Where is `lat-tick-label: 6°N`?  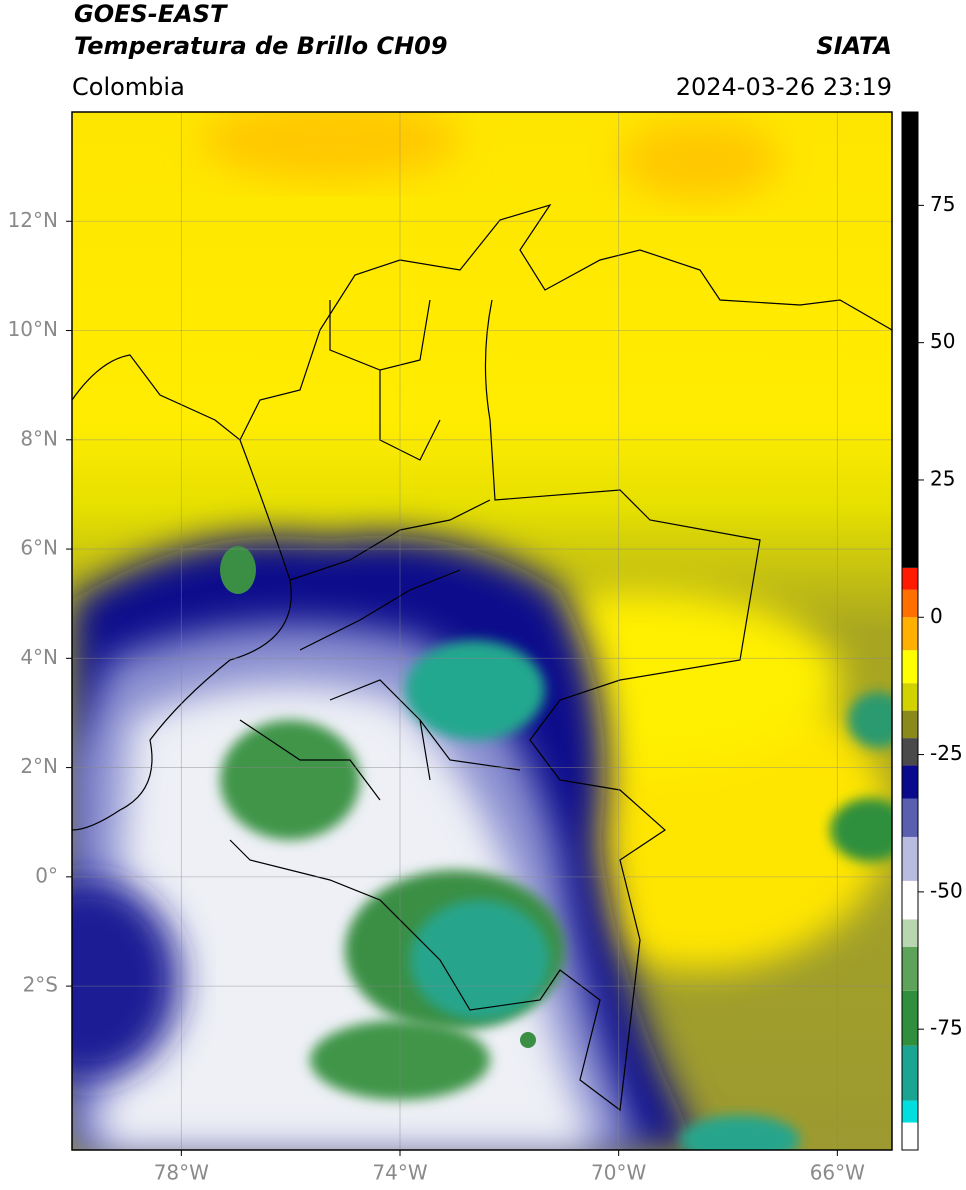 lat-tick-label: 6°N is located at coordinates (39, 548).